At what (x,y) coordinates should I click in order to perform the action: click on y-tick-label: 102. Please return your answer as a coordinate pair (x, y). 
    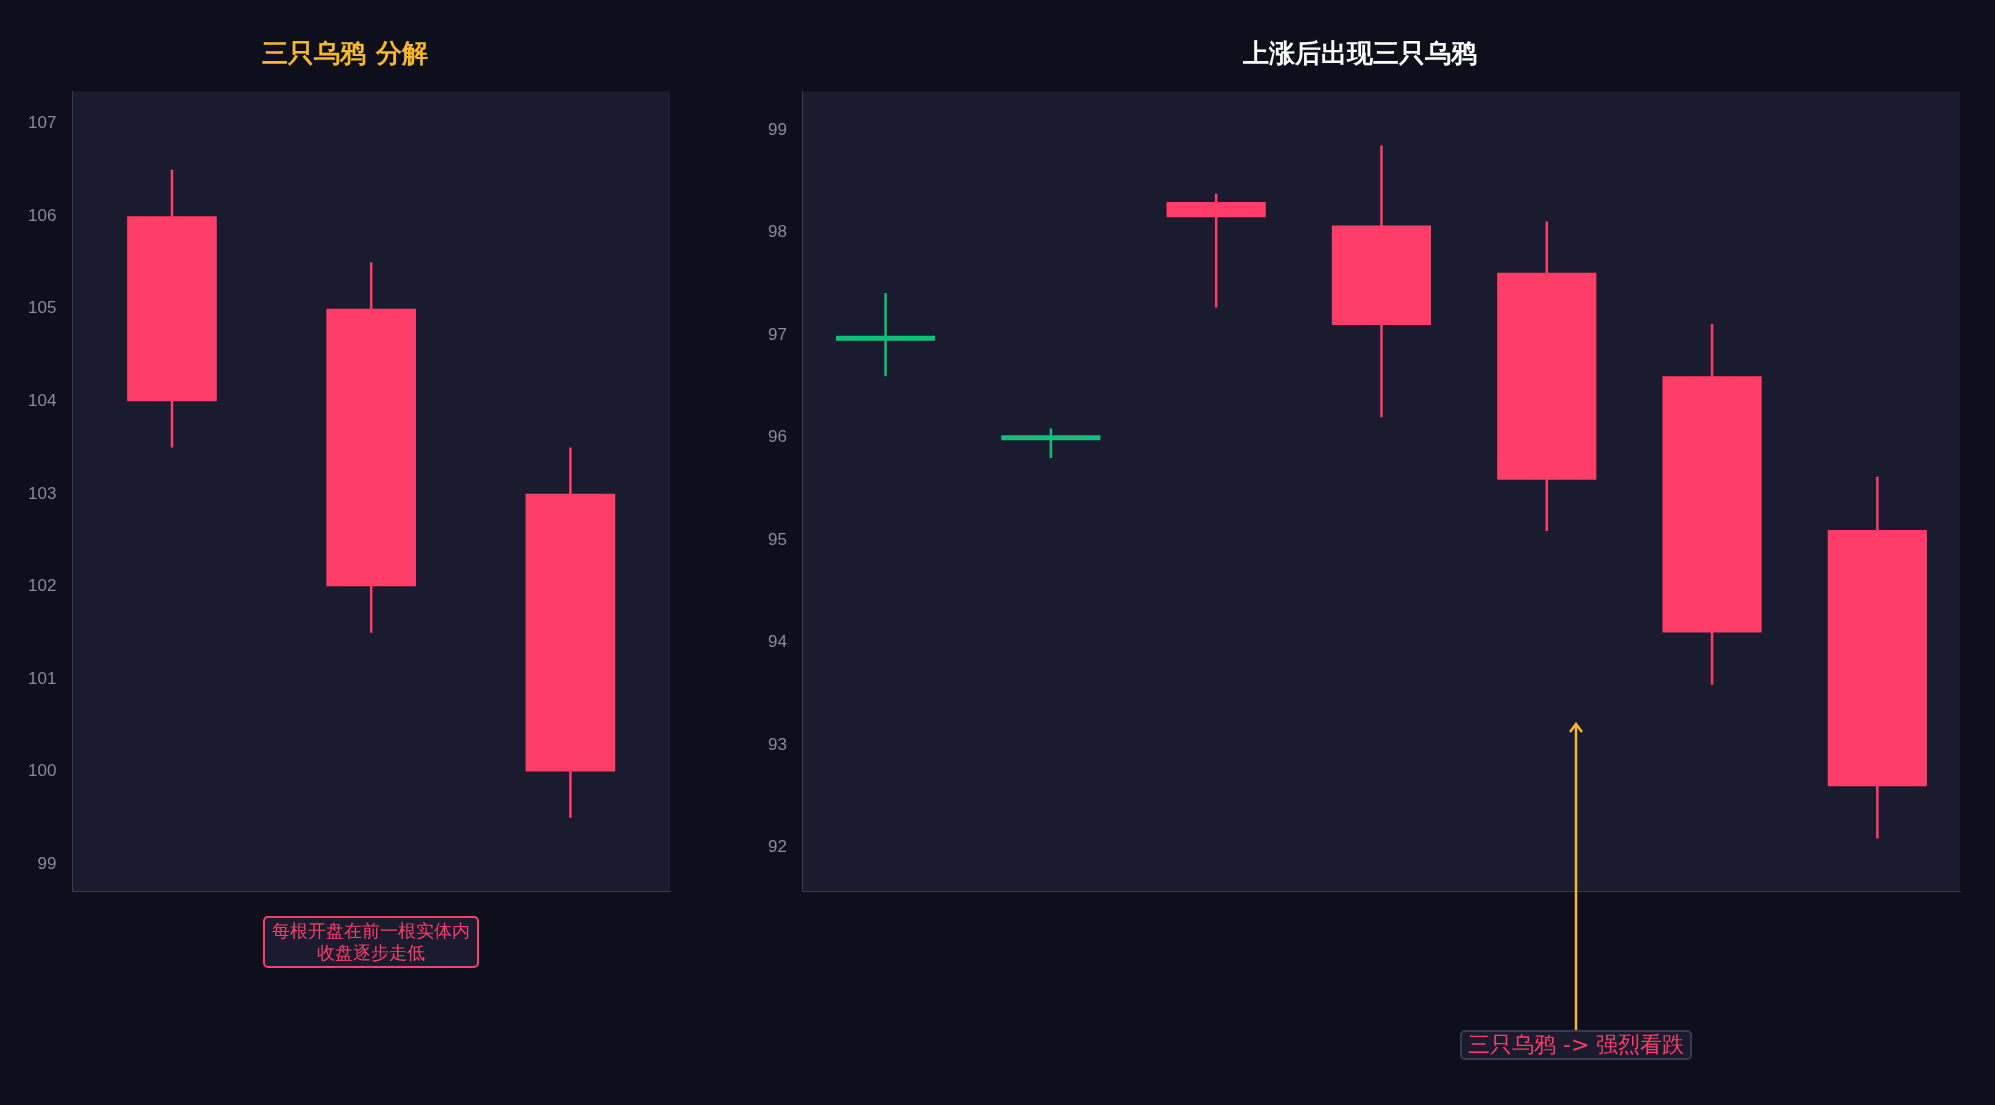
    Looking at the image, I should click on (42, 586).